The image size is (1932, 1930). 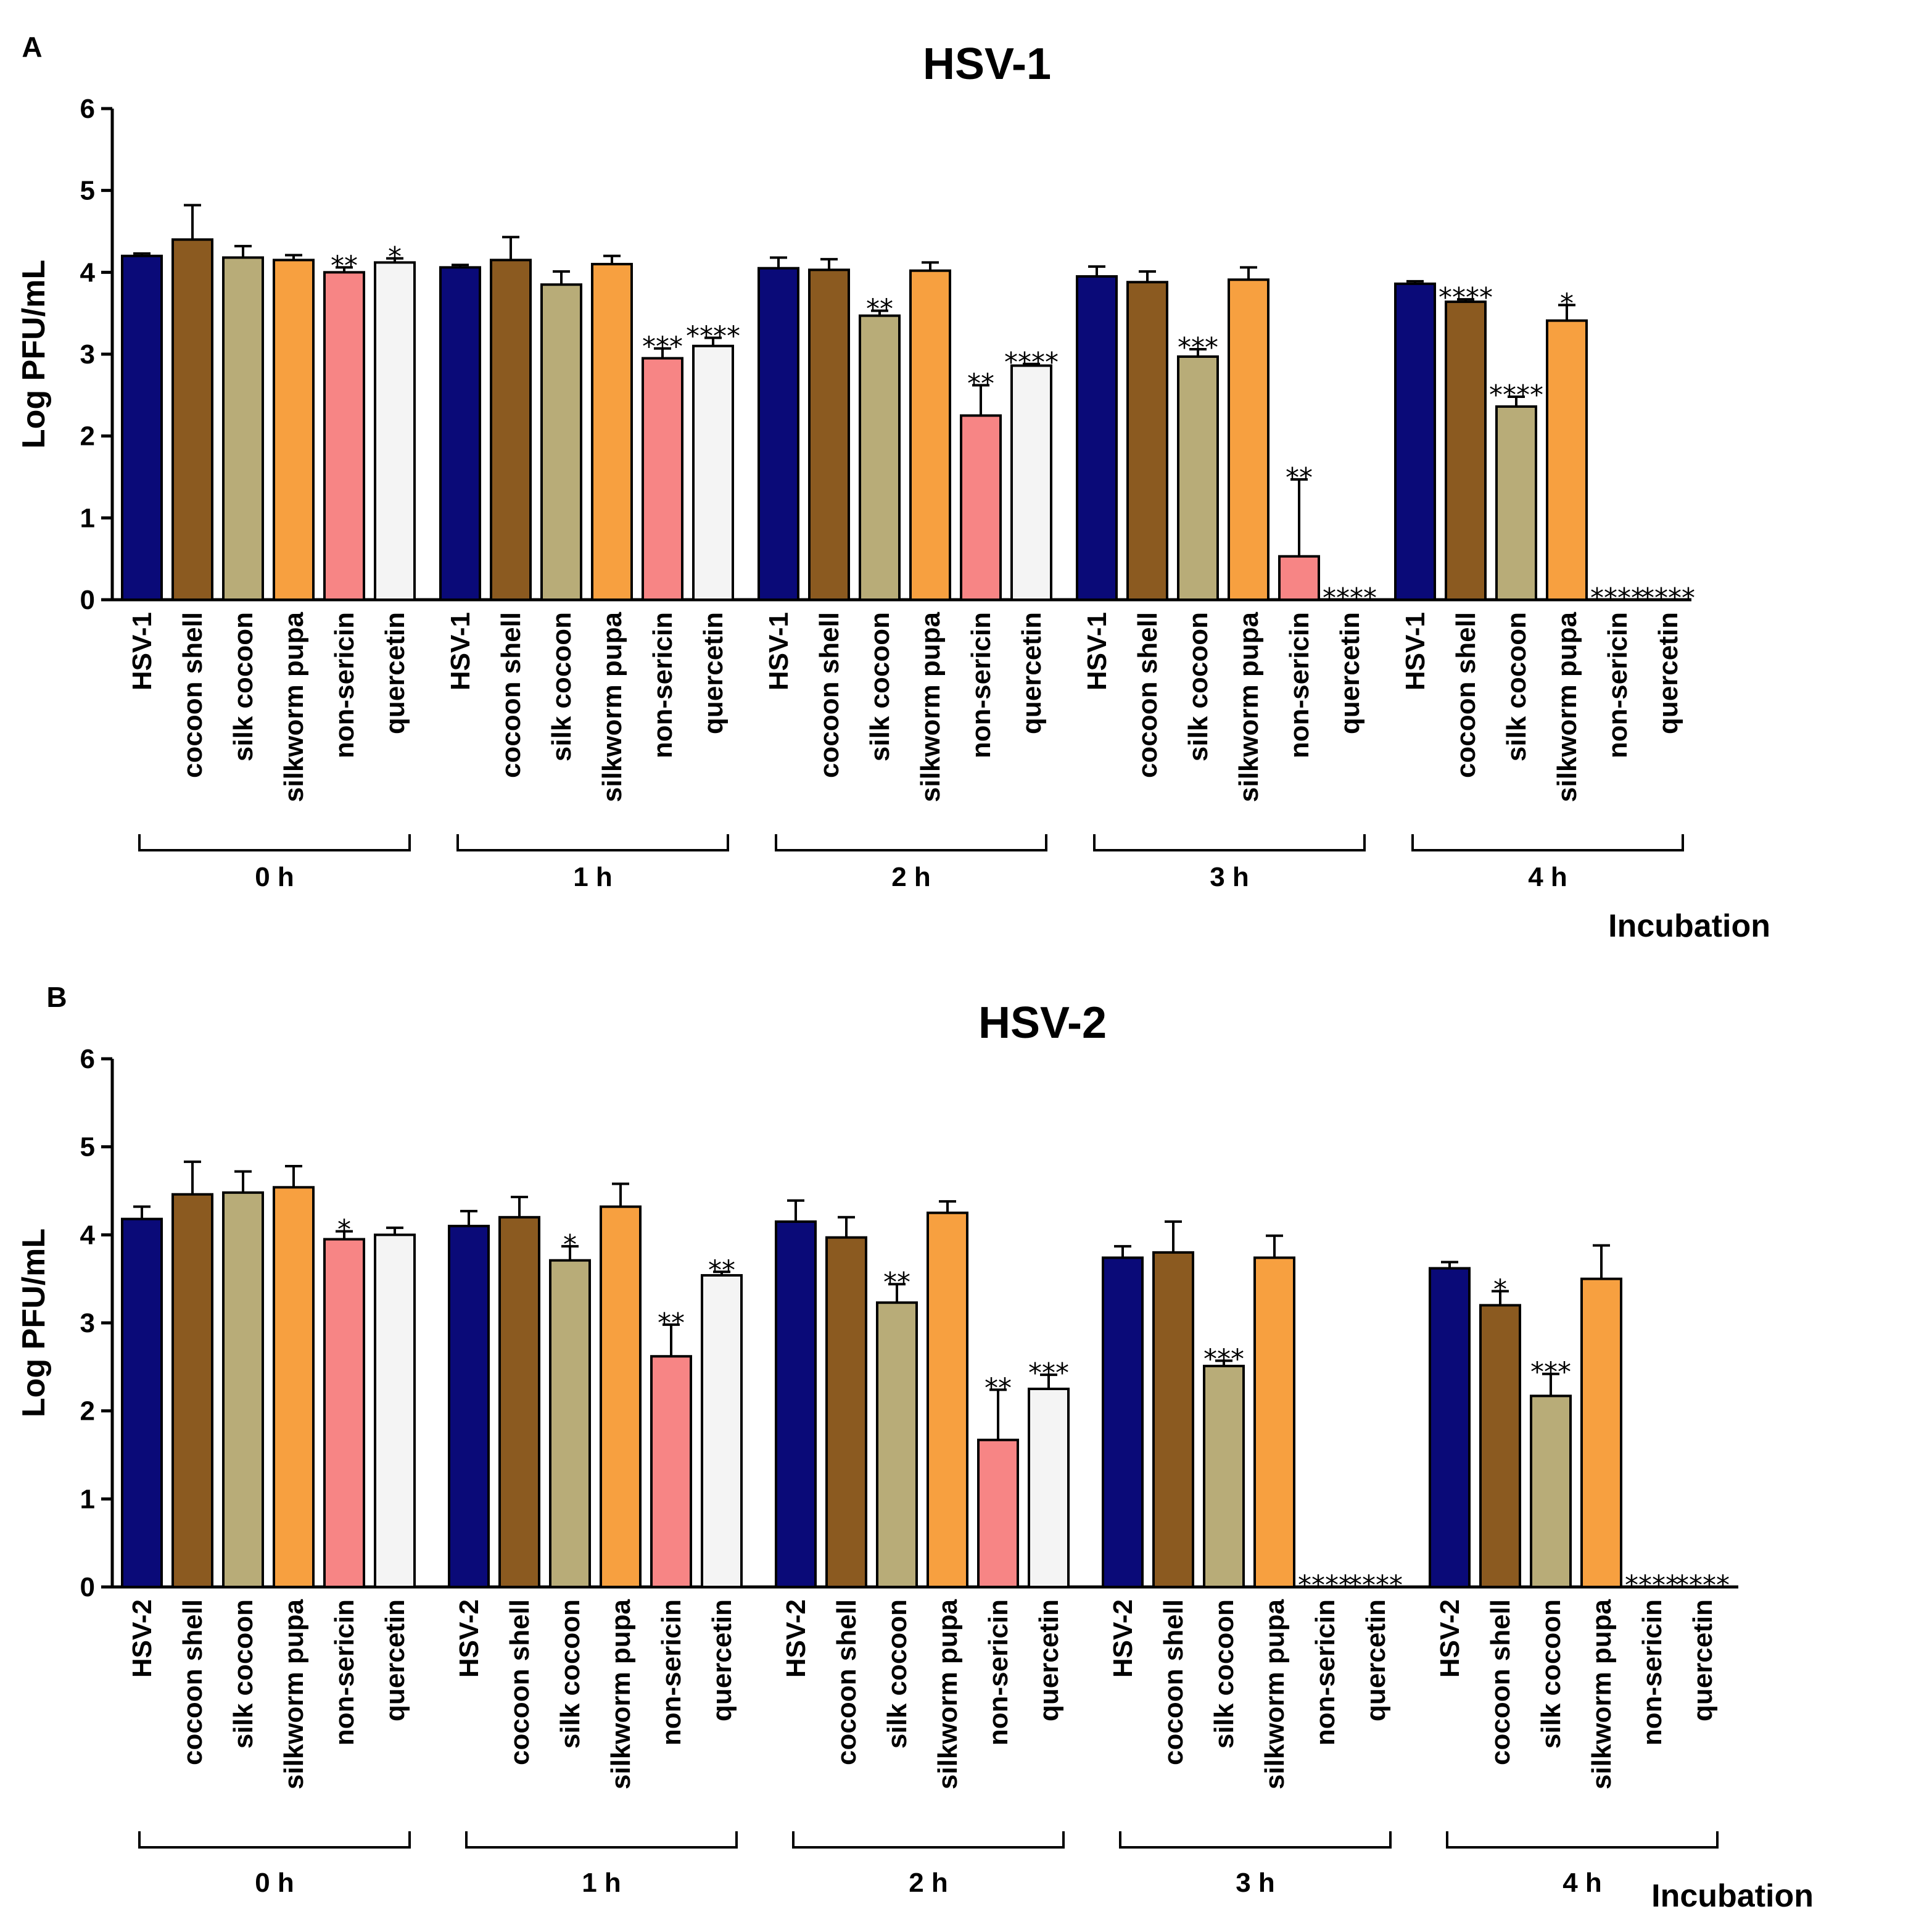 I want to click on x-axis-label: Incubation, so click(x=1732, y=1896).